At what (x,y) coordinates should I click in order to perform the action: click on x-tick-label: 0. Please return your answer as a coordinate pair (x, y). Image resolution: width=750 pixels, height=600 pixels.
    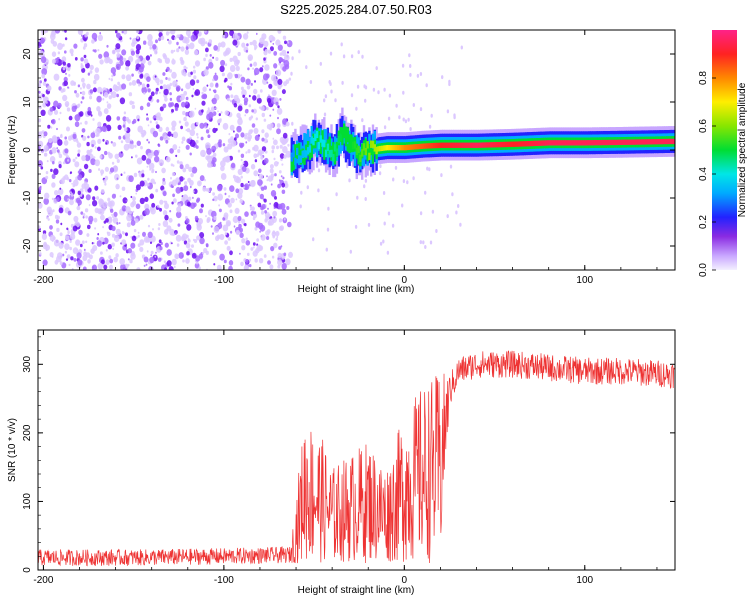
    Looking at the image, I should click on (405, 280).